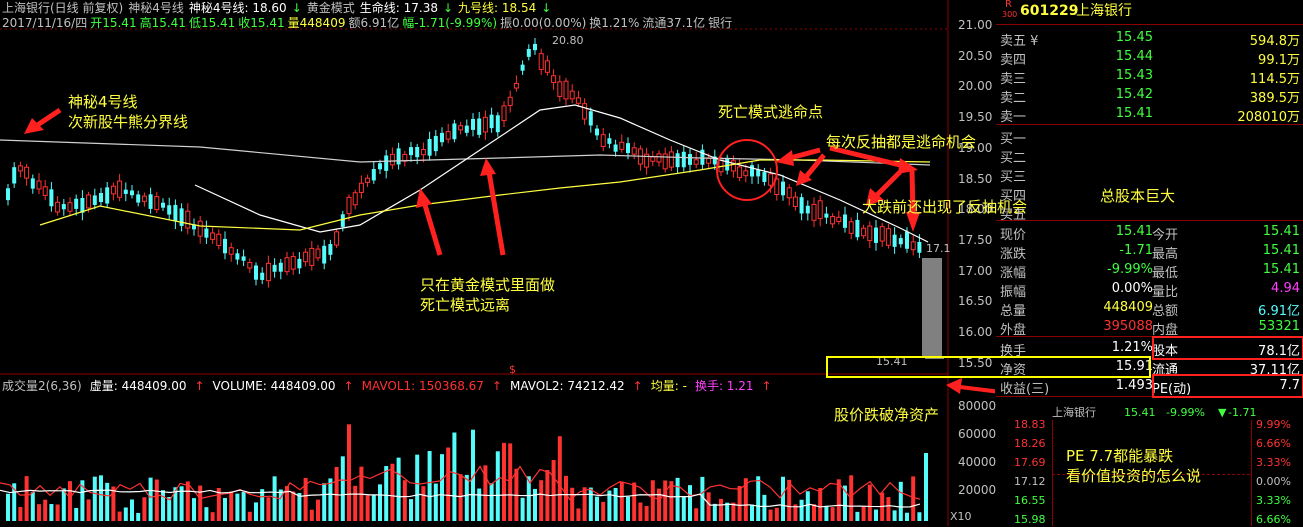  I want to click on header-segment: 额6.91亿, so click(374, 23).